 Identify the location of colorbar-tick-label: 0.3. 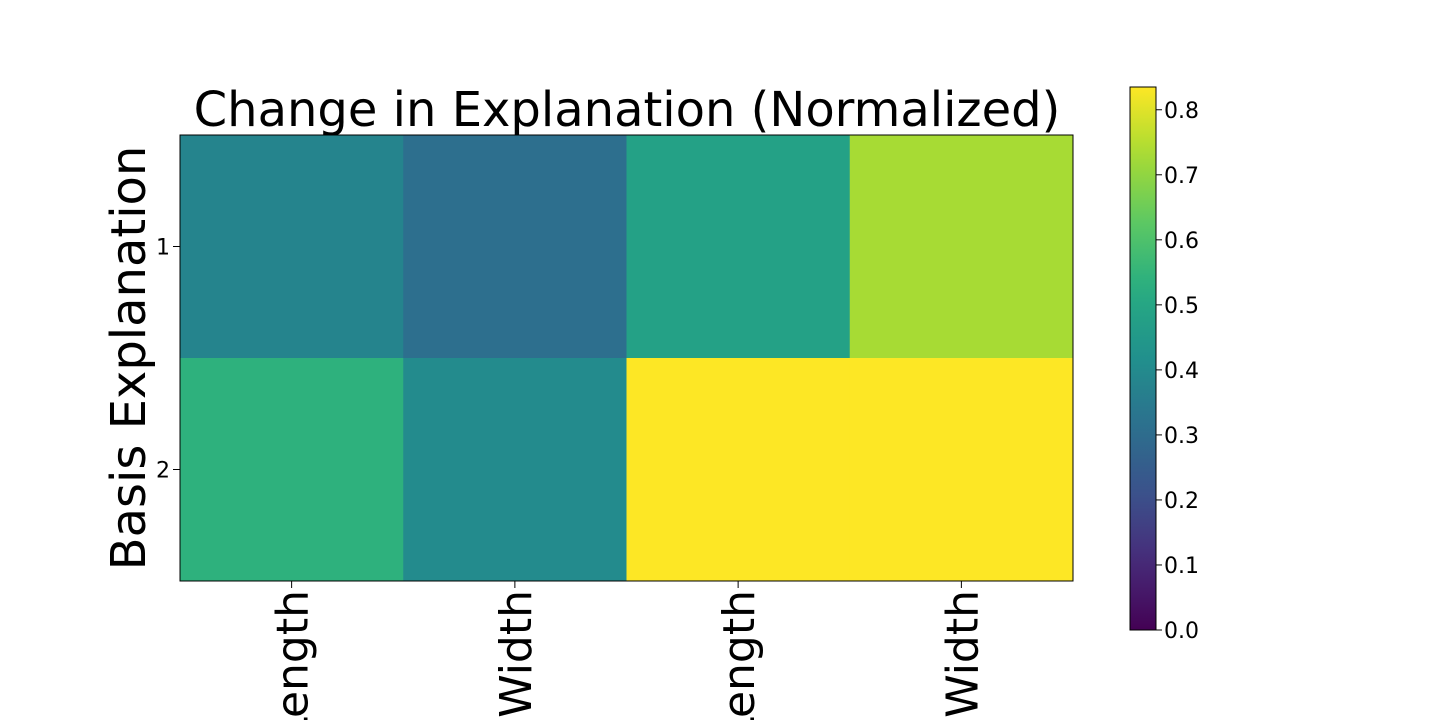
(1181, 436).